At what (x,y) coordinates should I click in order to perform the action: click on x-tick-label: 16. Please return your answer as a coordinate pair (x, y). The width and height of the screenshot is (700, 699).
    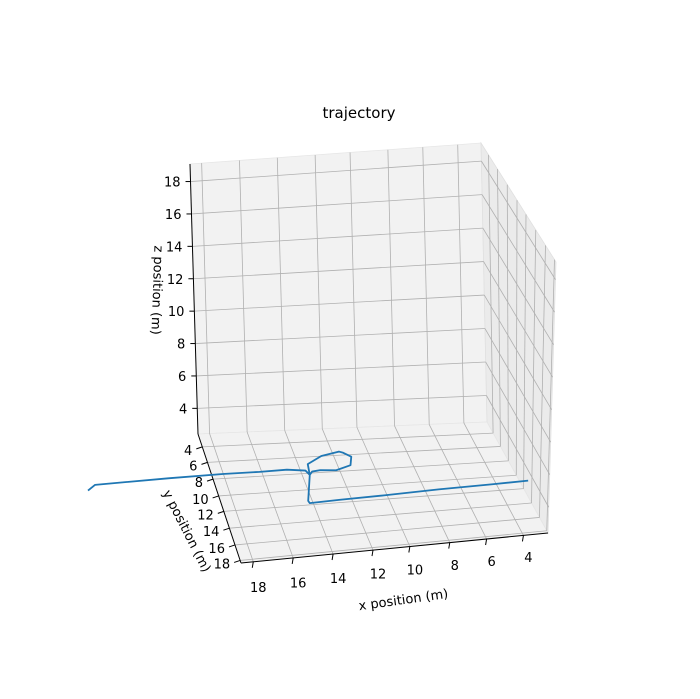
    Looking at the image, I should click on (298, 583).